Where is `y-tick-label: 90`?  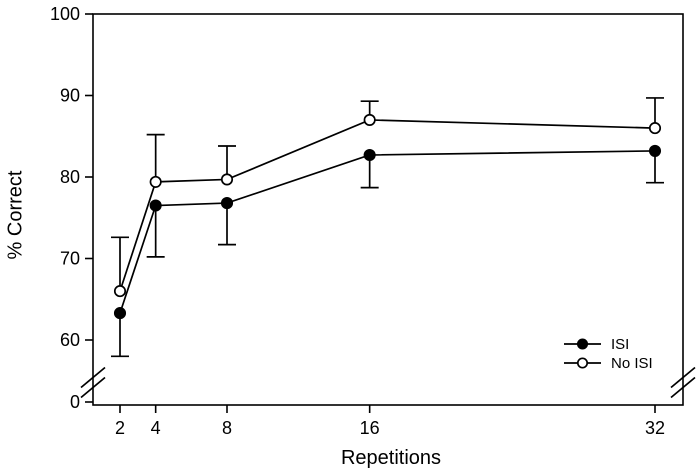
y-tick-label: 90 is located at coordinates (70, 96).